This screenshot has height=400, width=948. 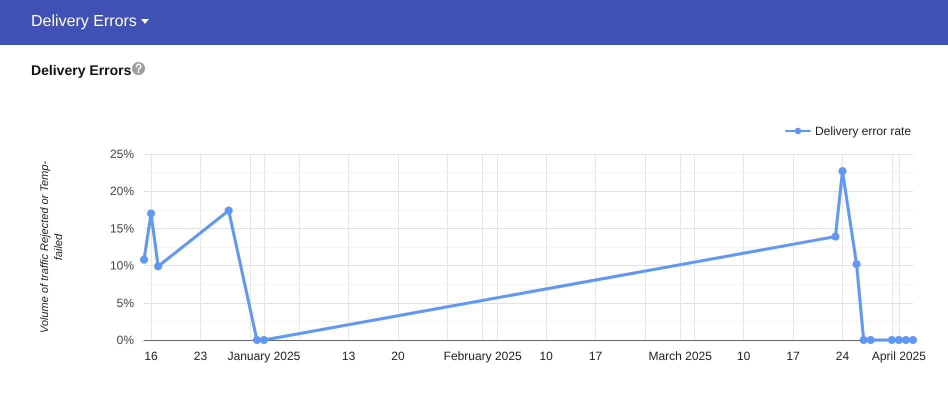 What do you see at coordinates (201, 356) in the screenshot?
I see `x-tick-label: 23` at bounding box center [201, 356].